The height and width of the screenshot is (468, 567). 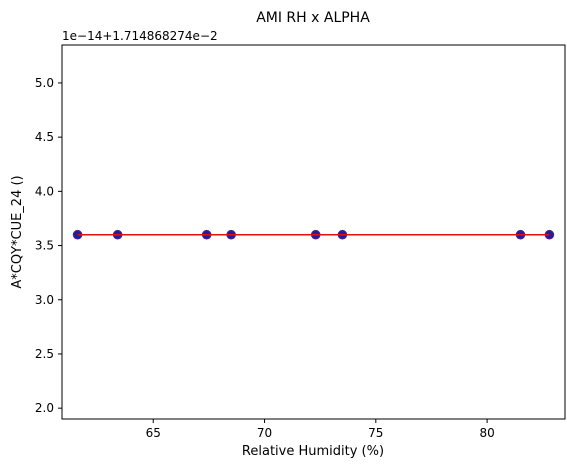 What do you see at coordinates (44, 408) in the screenshot?
I see `y-tick-label: 2.0` at bounding box center [44, 408].